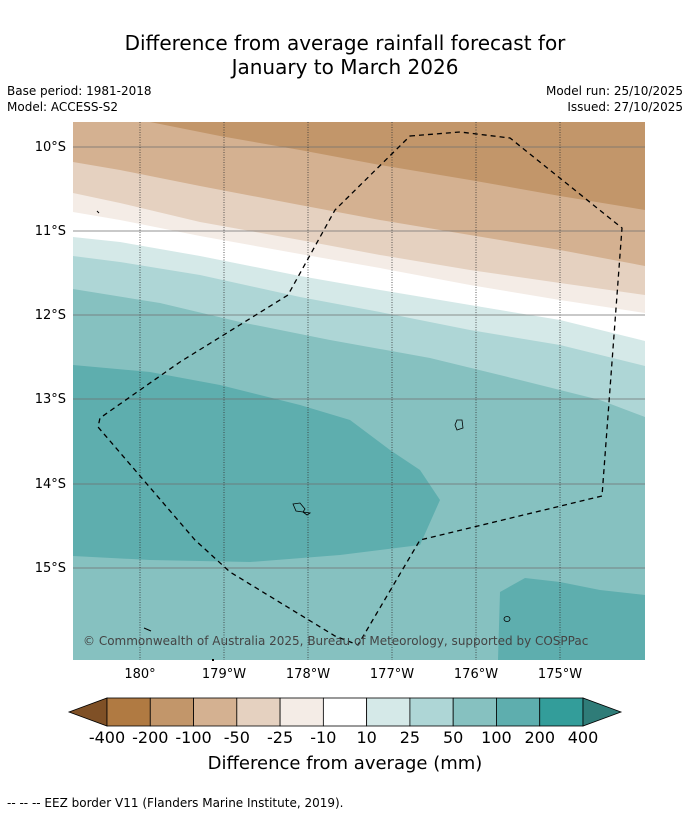 This screenshot has height=816, width=690. What do you see at coordinates (453, 737) in the screenshot?
I see `colorbar-tick-label: 50` at bounding box center [453, 737].